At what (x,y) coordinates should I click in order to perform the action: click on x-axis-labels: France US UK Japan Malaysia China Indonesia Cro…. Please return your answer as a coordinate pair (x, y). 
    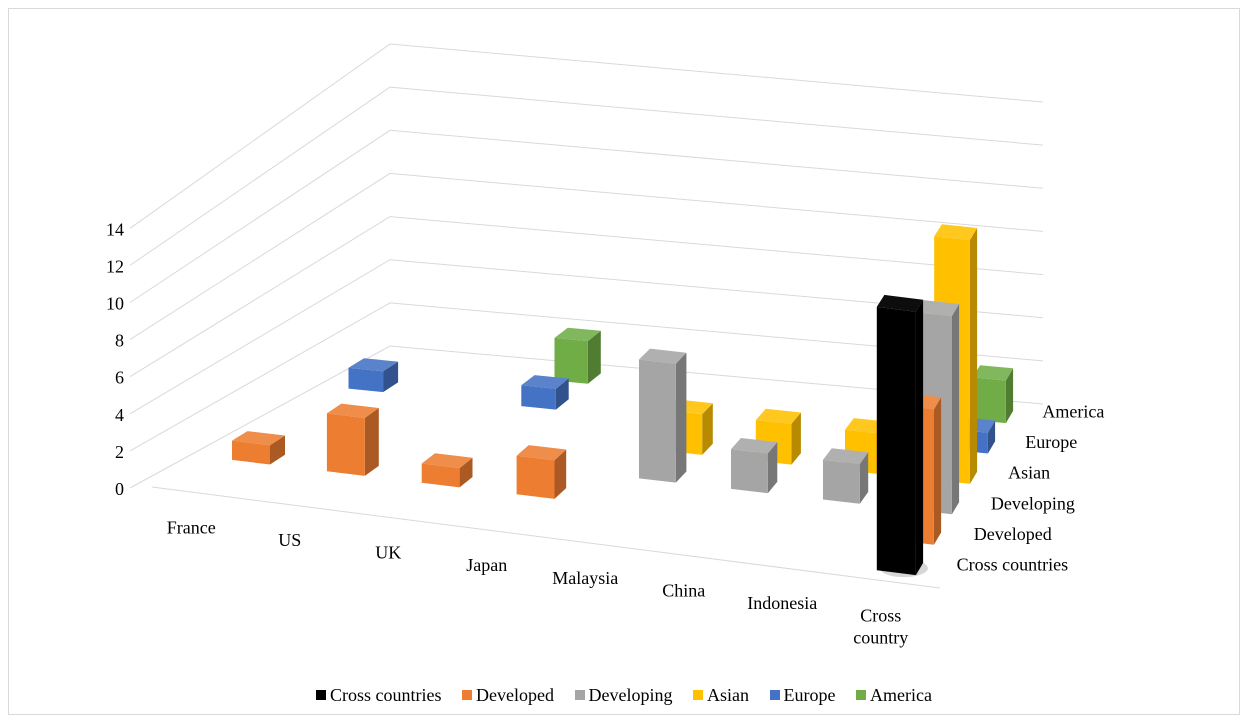
    Looking at the image, I should click on (537, 582).